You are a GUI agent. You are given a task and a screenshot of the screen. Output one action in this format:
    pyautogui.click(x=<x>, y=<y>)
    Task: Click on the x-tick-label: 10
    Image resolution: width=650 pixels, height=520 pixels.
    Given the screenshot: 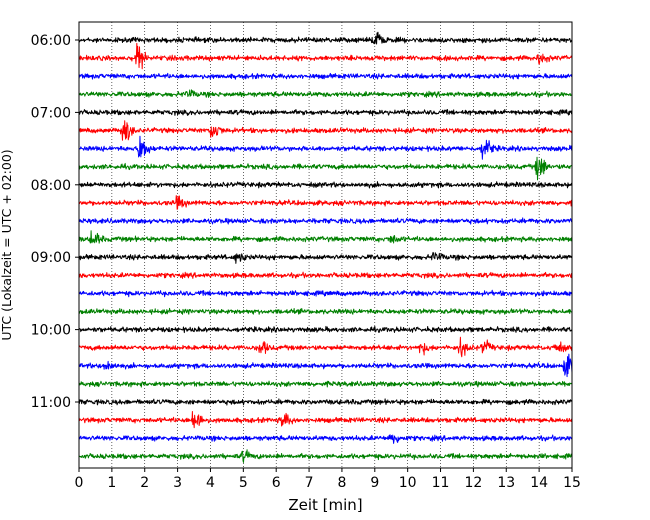 What is the action you would take?
    pyautogui.click(x=408, y=483)
    